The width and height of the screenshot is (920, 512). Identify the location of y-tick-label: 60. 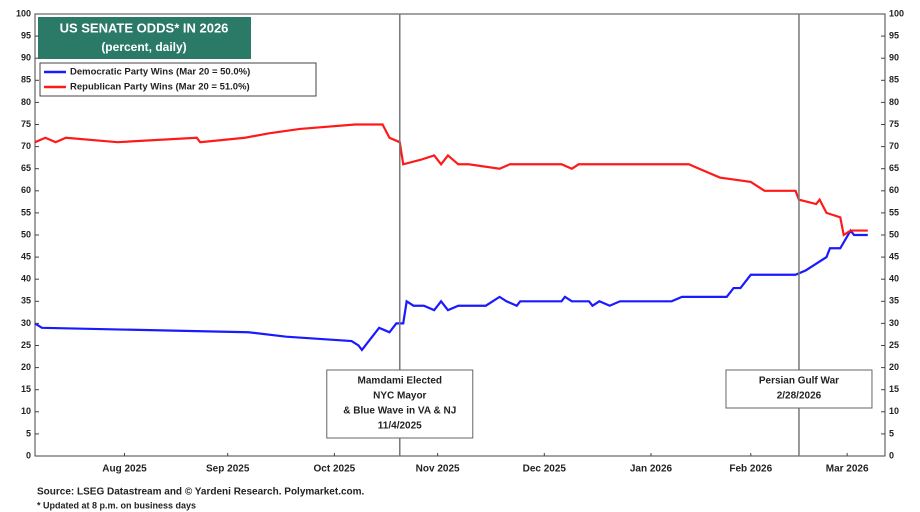
(26, 190).